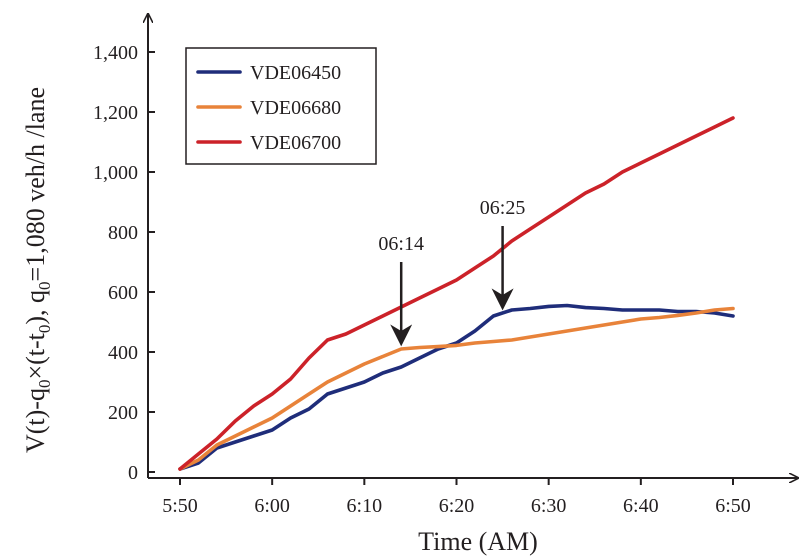 Image resolution: width=803 pixels, height=558 pixels. I want to click on legend: VDE06450 VDE06680 VDE06700, so click(281, 106).